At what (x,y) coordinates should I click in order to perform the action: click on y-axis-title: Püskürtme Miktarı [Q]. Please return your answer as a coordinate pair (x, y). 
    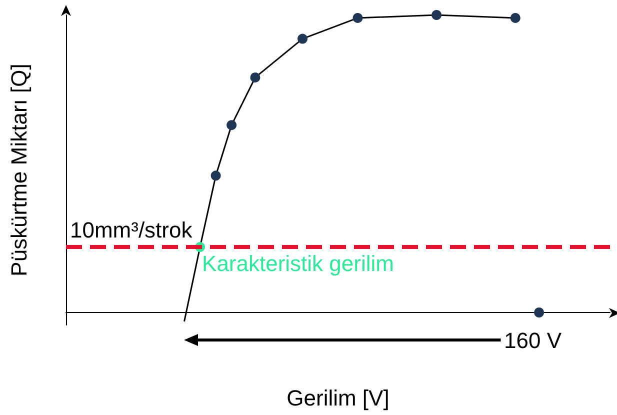
    Looking at the image, I should click on (19, 170).